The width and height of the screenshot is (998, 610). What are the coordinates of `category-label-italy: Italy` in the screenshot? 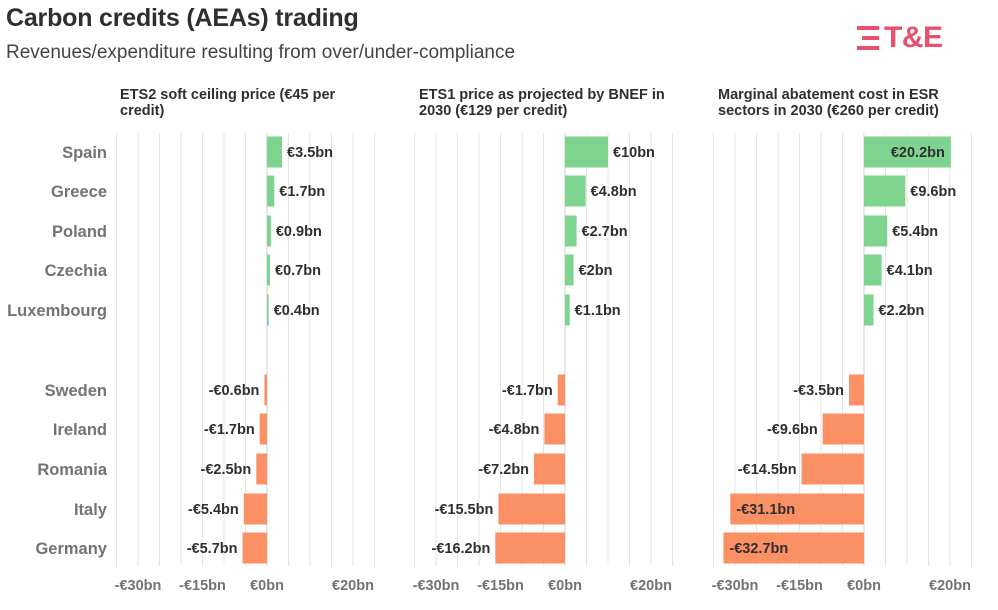 It's located at (91, 510).